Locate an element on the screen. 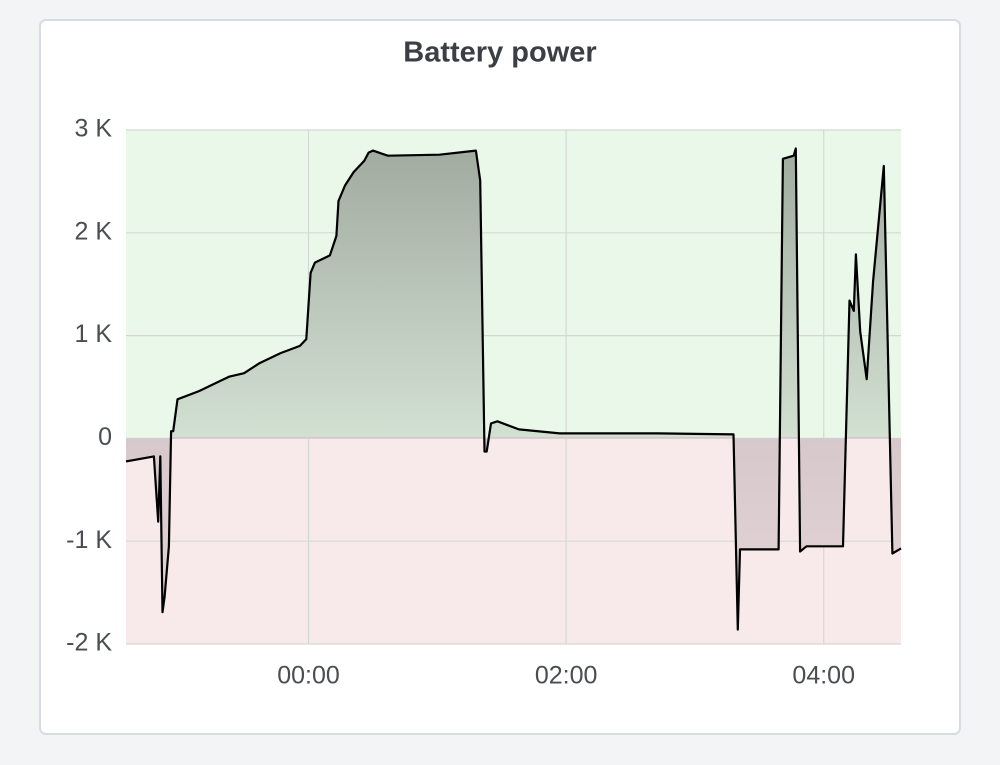  x-tick-label: 02:00 is located at coordinates (566, 676).